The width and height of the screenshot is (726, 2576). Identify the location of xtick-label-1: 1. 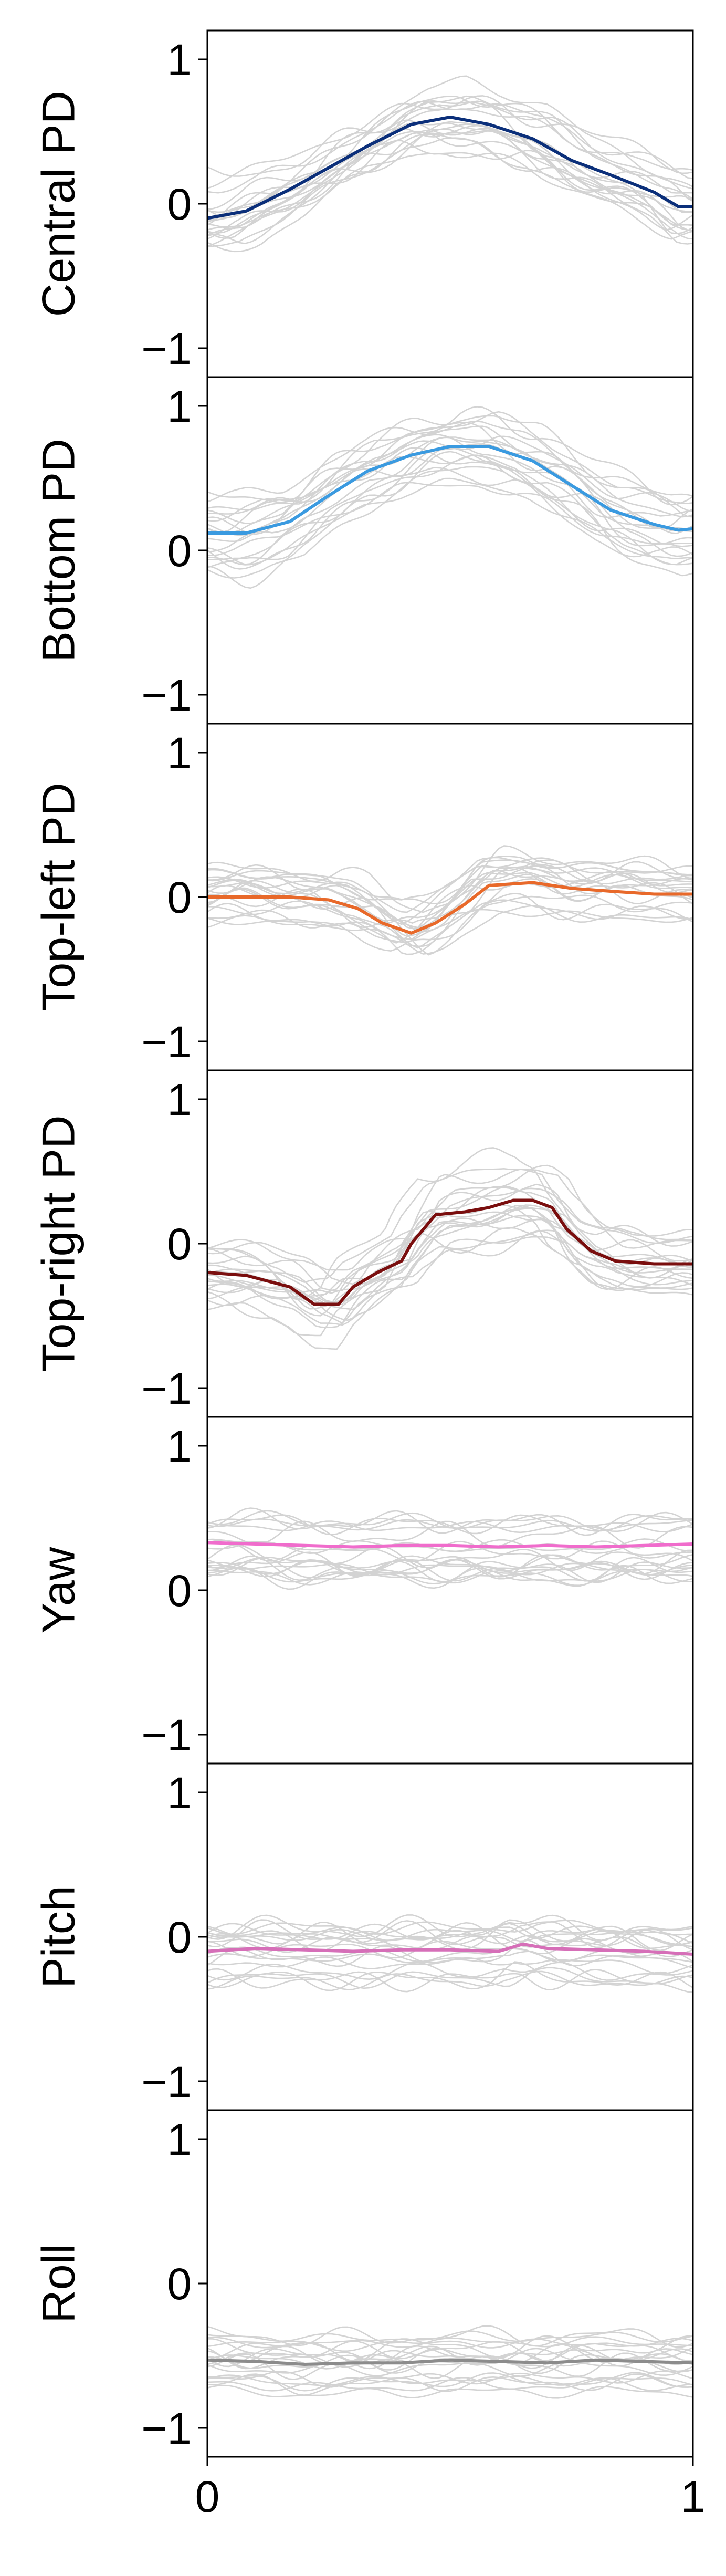
(693, 2496).